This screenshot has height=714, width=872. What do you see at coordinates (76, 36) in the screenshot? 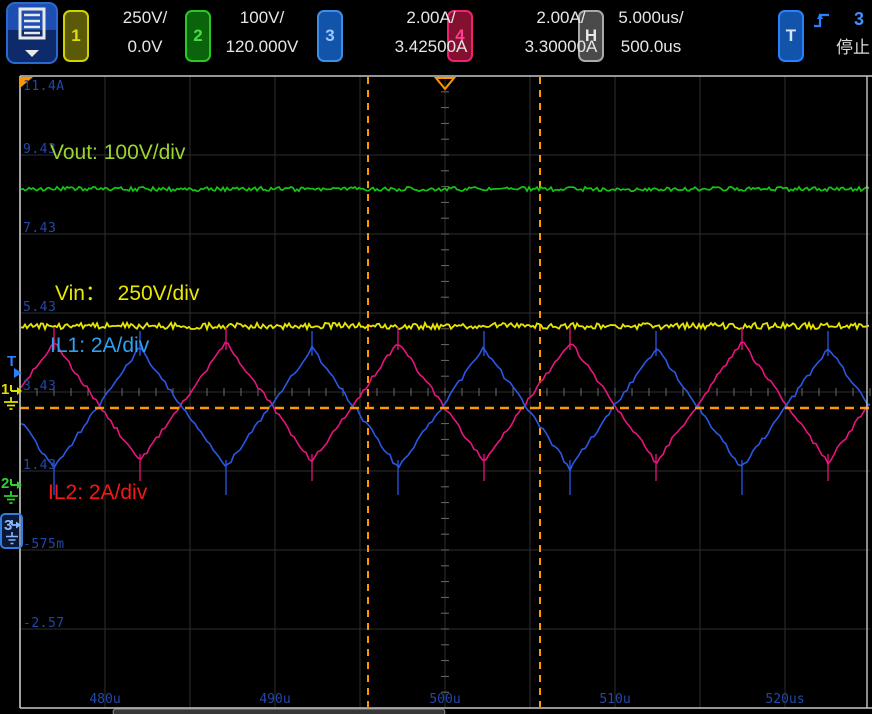
I see `channel-1-badge: 1` at bounding box center [76, 36].